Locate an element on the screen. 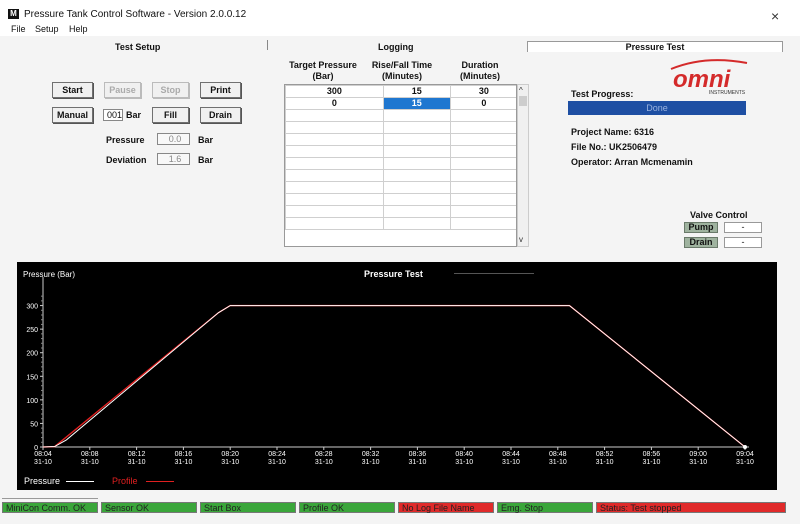 This screenshot has height=524, width=800. status-start-box: Start Box is located at coordinates (248, 507).